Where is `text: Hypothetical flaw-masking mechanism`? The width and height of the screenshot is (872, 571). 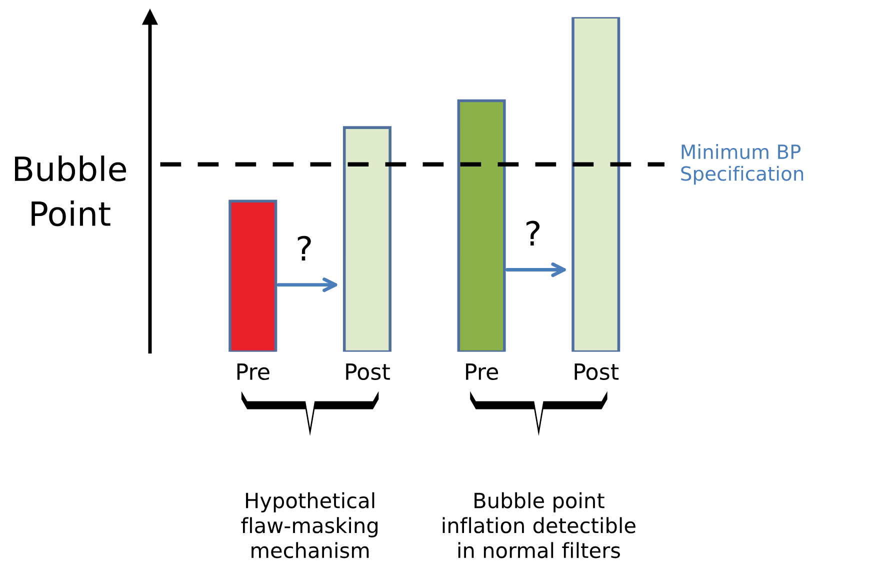 text: Hypothetical flaw-masking mechanism is located at coordinates (309, 525).